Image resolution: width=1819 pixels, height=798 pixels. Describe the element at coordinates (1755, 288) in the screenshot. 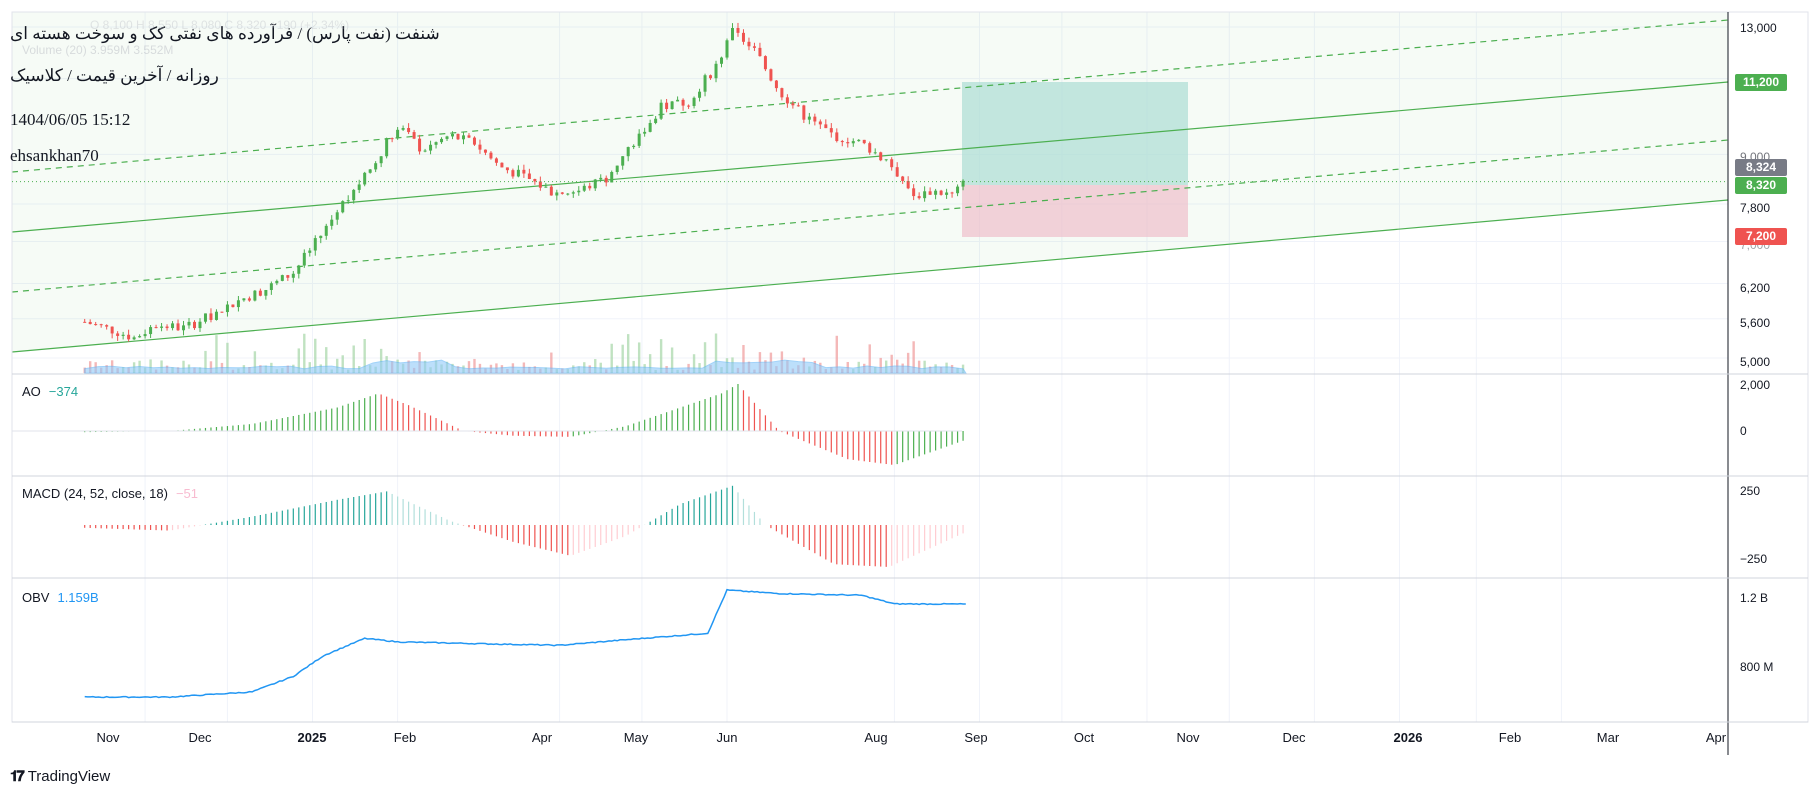

I see `price-tick: 6,200` at that location.